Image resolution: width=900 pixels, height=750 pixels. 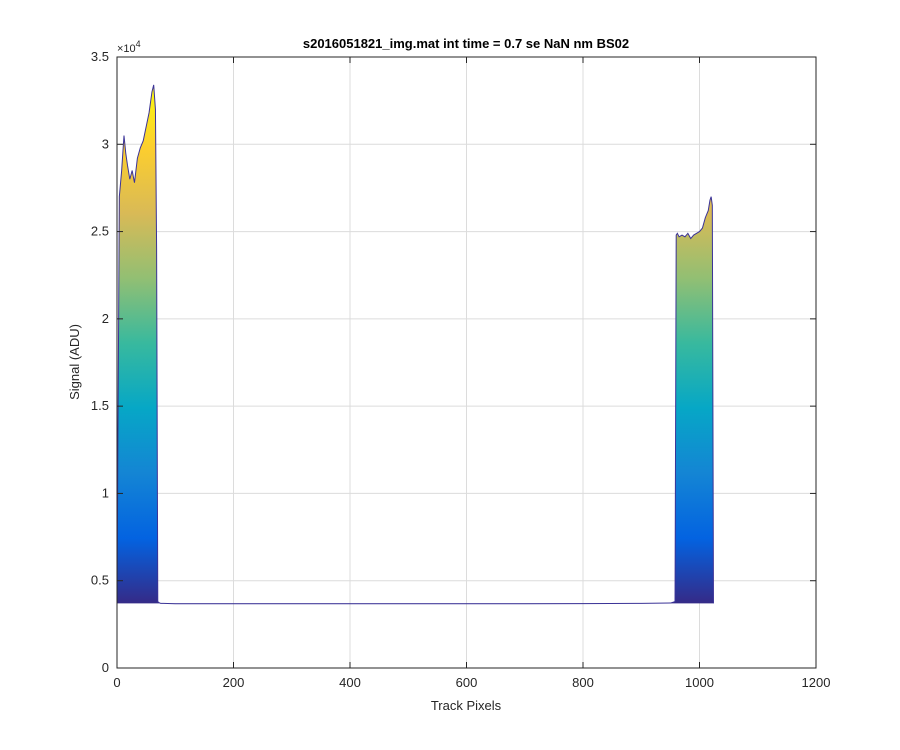 I want to click on x-axis-label: Track Pixels, so click(x=466, y=705).